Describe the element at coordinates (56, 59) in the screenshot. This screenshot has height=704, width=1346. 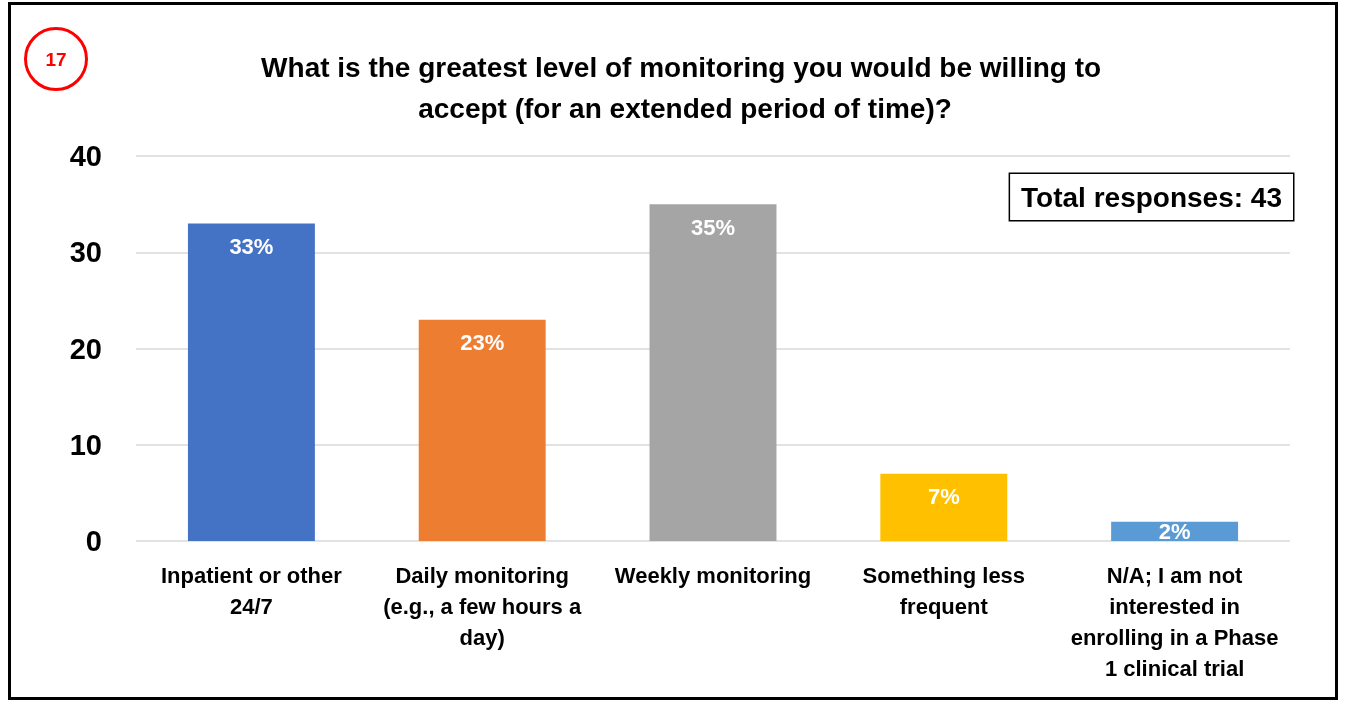
I see `text: 17` at that location.